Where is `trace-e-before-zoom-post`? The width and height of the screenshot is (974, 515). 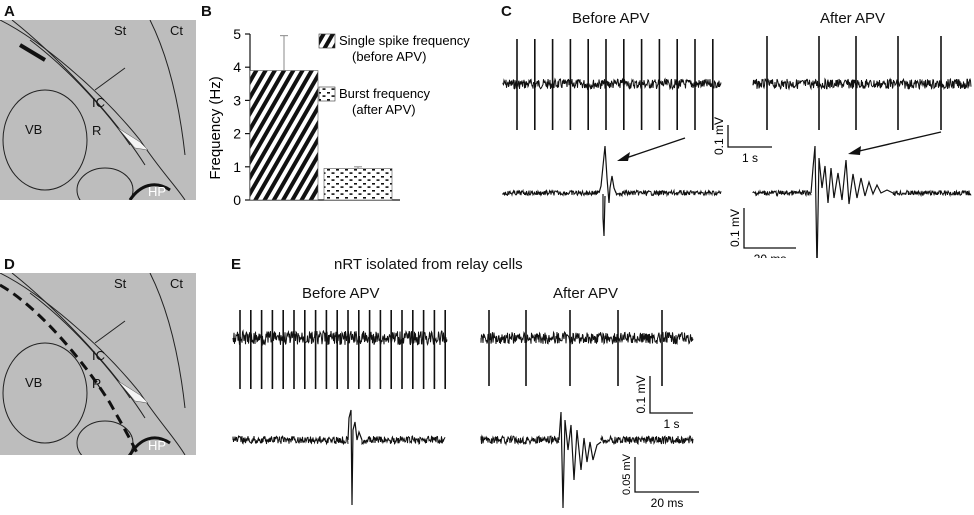 trace-e-before-zoom-post is located at coordinates (403, 440).